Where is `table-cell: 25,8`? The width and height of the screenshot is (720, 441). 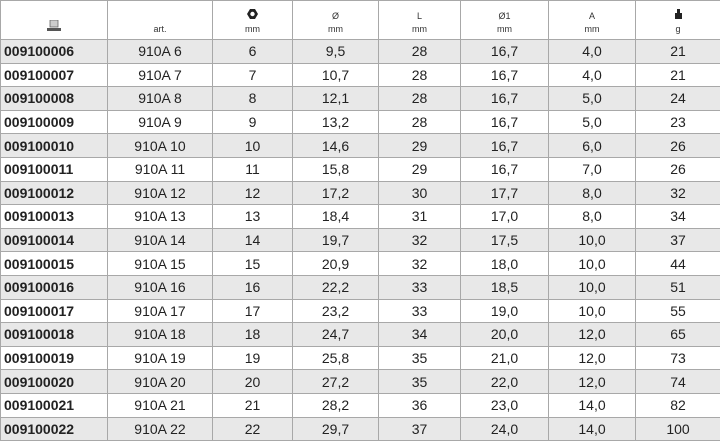 table-cell: 25,8 is located at coordinates (336, 358).